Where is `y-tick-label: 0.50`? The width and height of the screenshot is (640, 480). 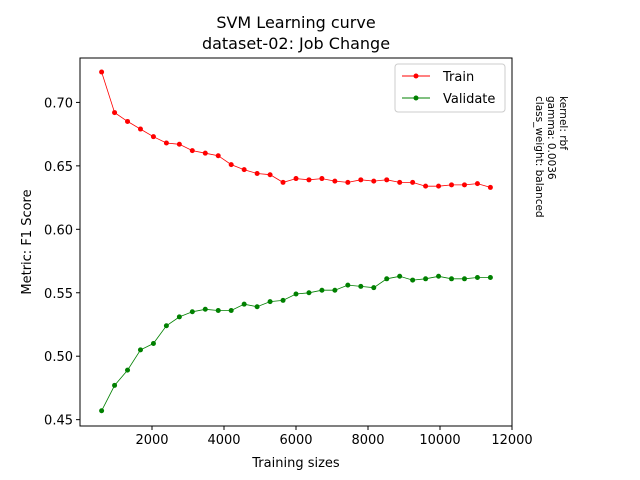 y-tick-label: 0.50 is located at coordinates (58, 357).